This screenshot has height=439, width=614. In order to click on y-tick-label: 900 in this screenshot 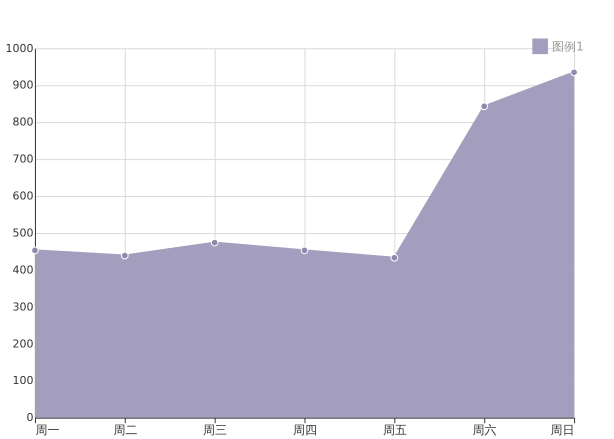, I will do `click(23, 85)`.